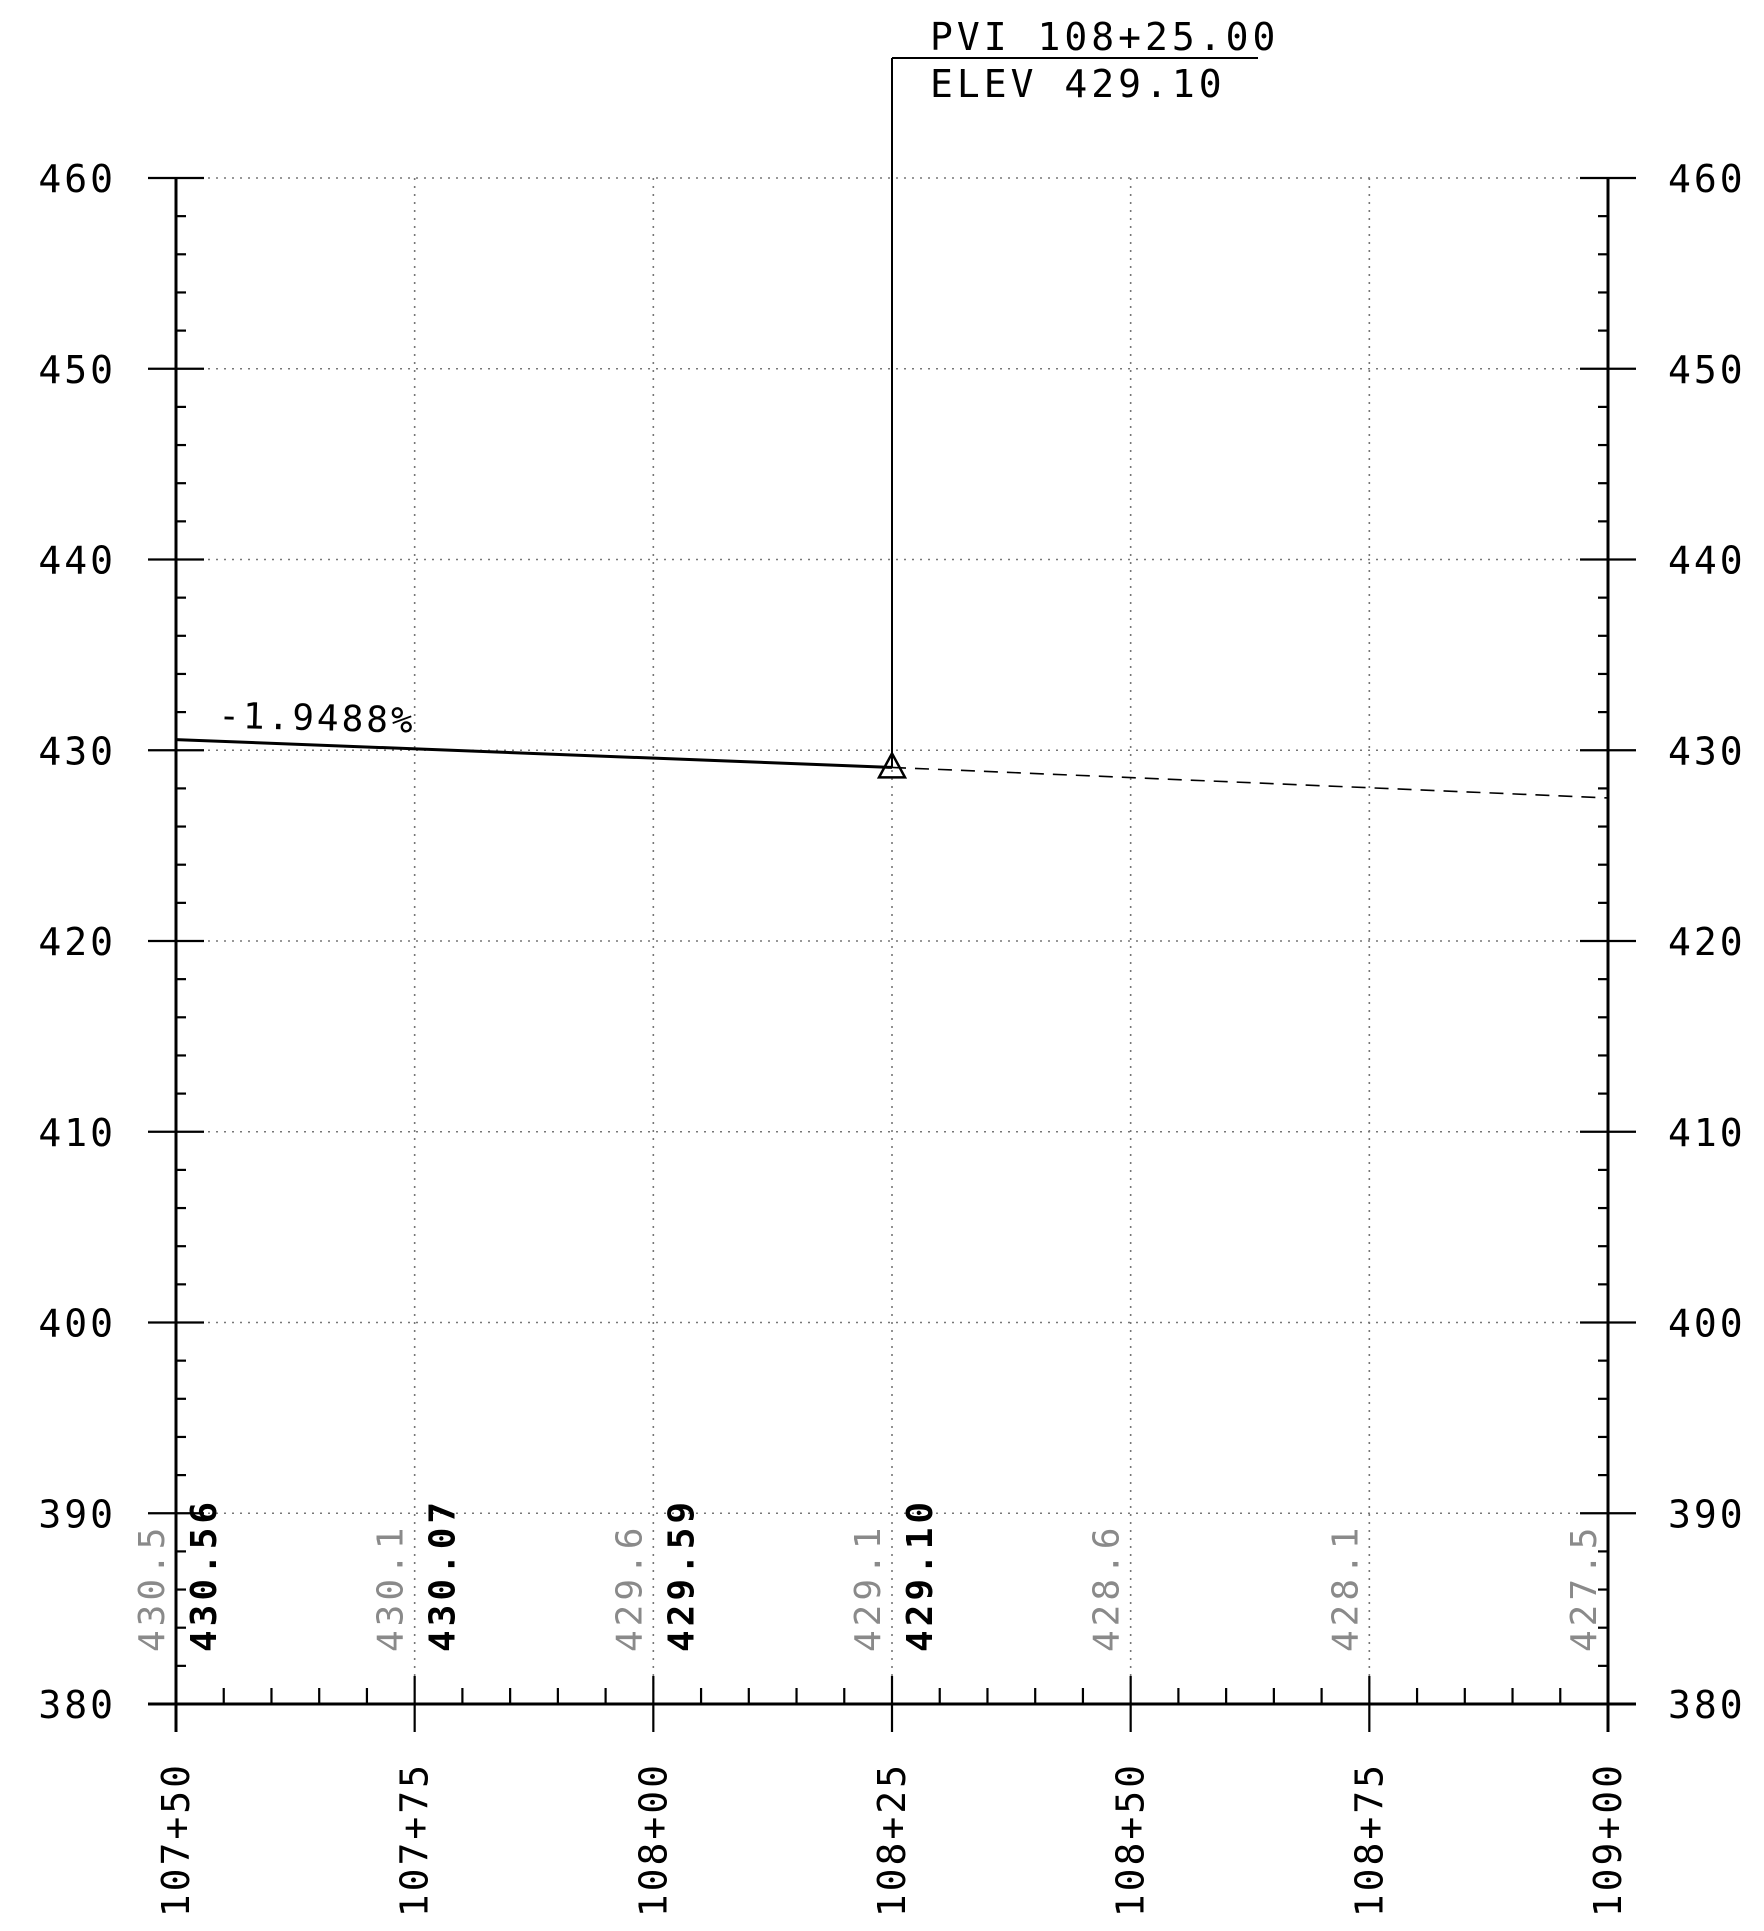 This screenshot has height=1931, width=1764. What do you see at coordinates (1707, 1324) in the screenshot?
I see `y-tick-label-right: 400` at bounding box center [1707, 1324].